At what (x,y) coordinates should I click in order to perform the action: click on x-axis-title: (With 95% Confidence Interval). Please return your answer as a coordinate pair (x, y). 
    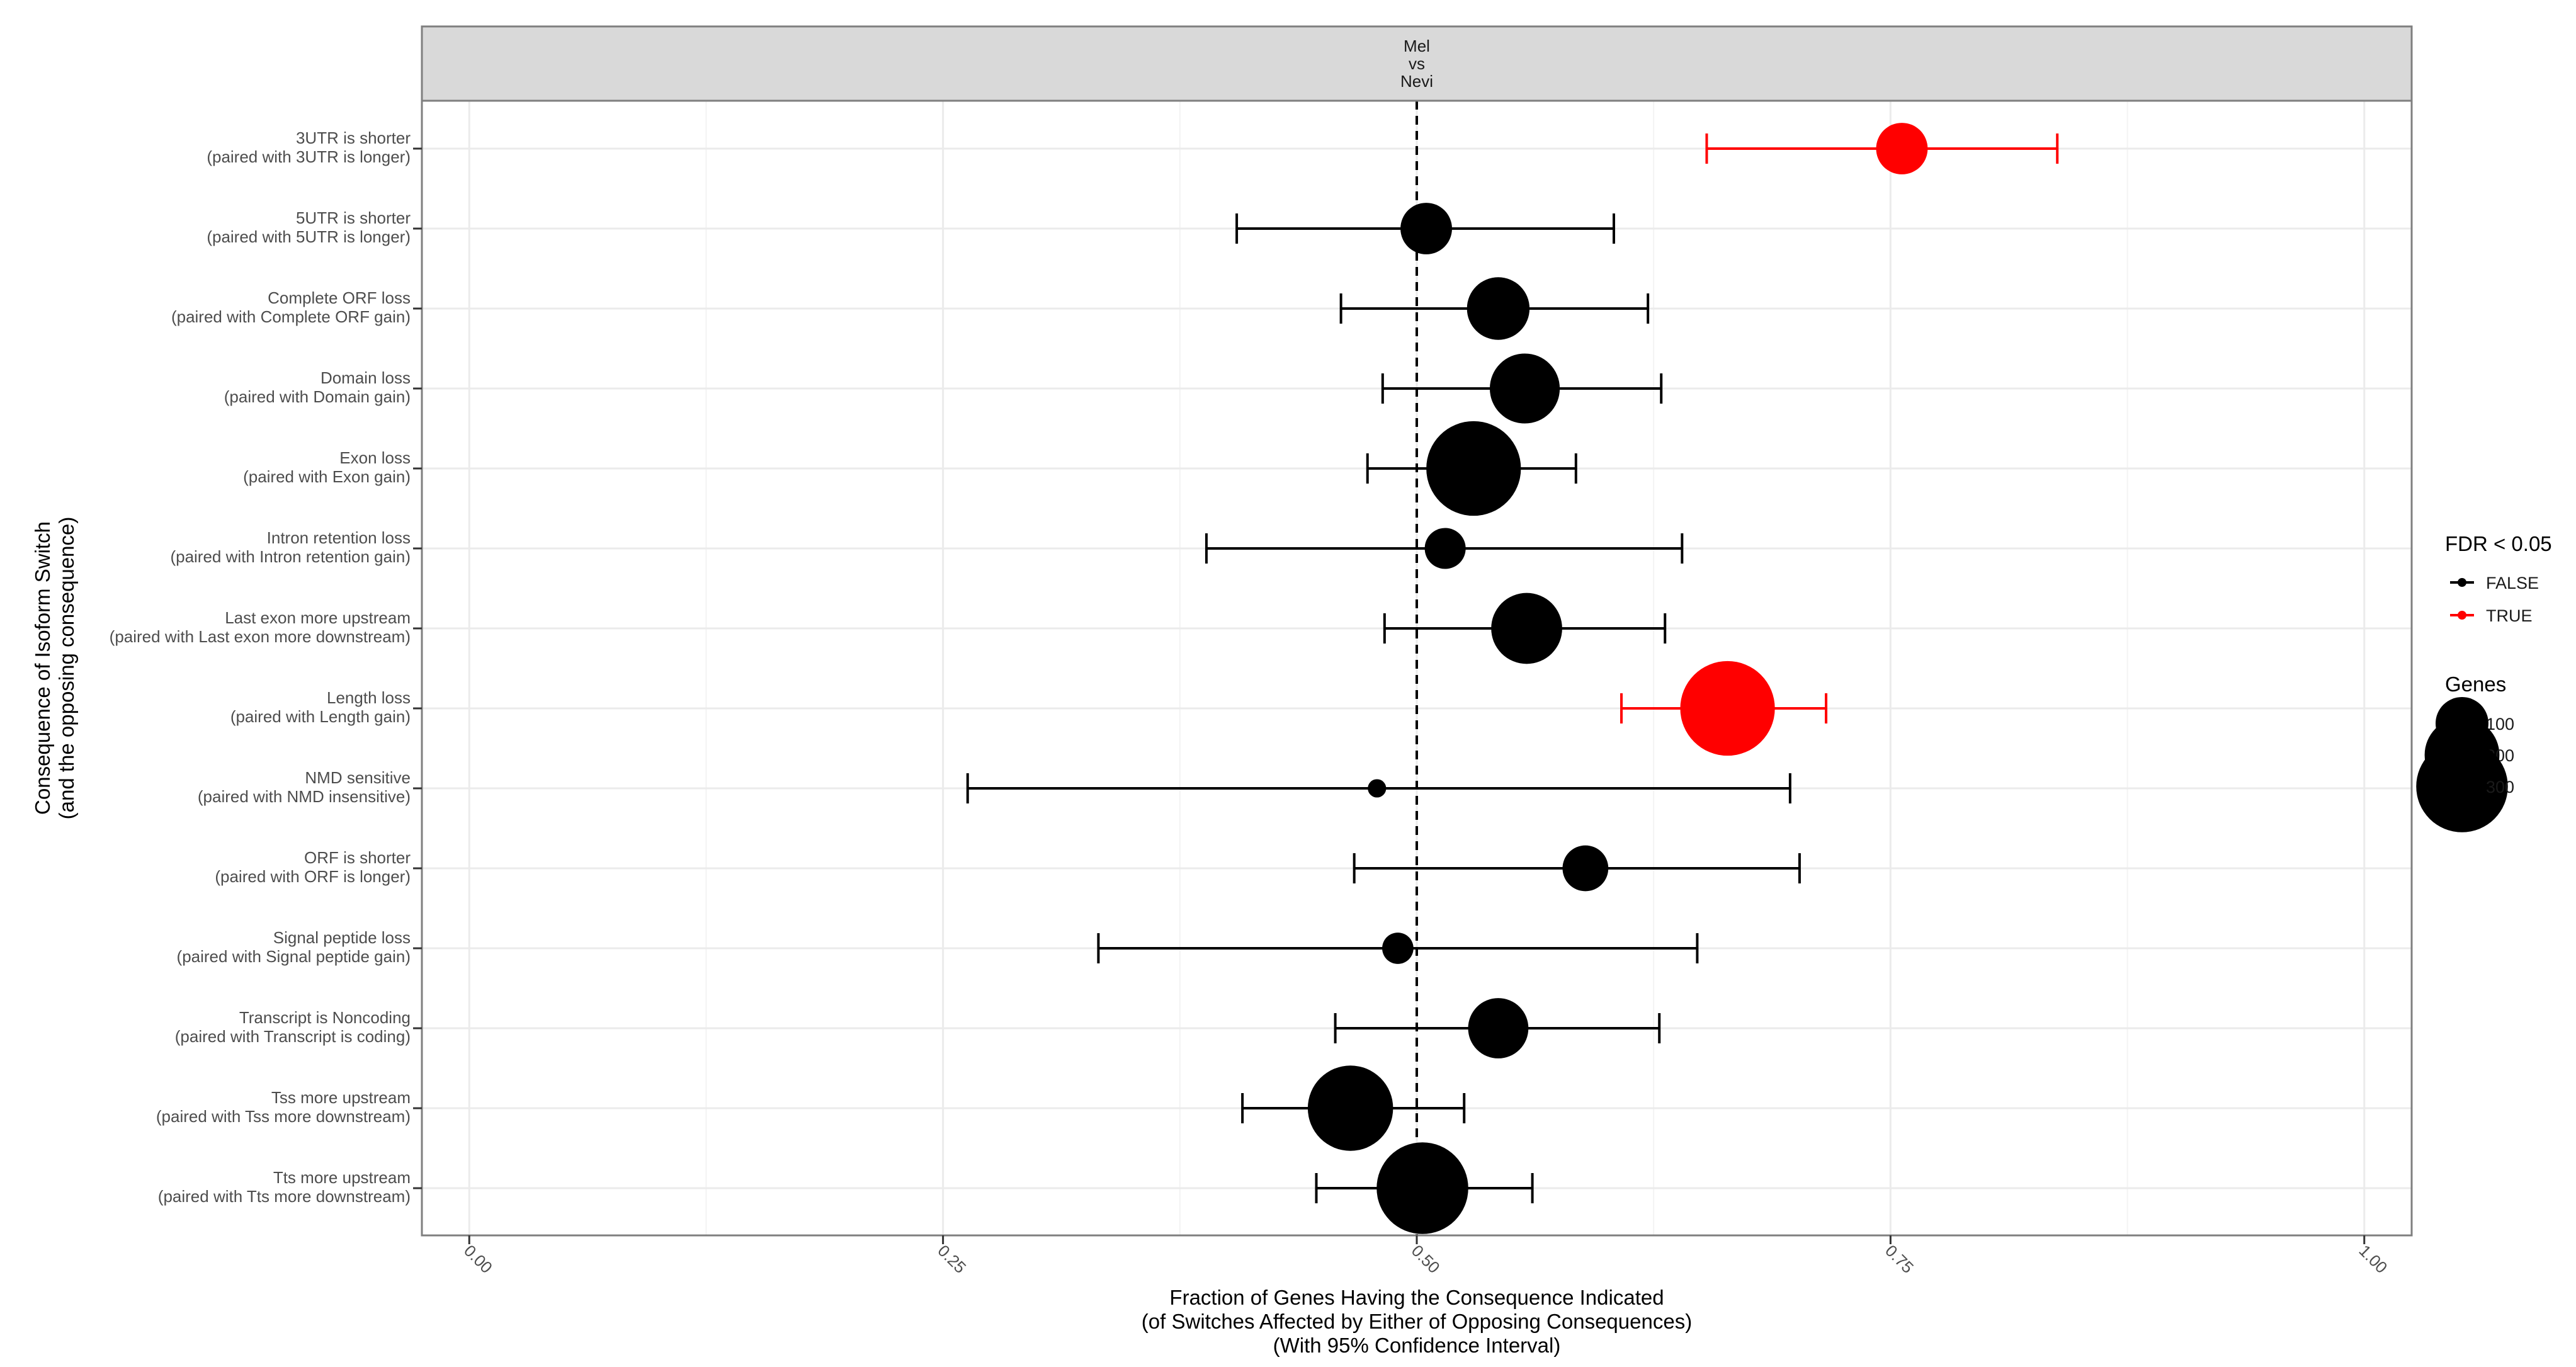
    Looking at the image, I should click on (1417, 1345).